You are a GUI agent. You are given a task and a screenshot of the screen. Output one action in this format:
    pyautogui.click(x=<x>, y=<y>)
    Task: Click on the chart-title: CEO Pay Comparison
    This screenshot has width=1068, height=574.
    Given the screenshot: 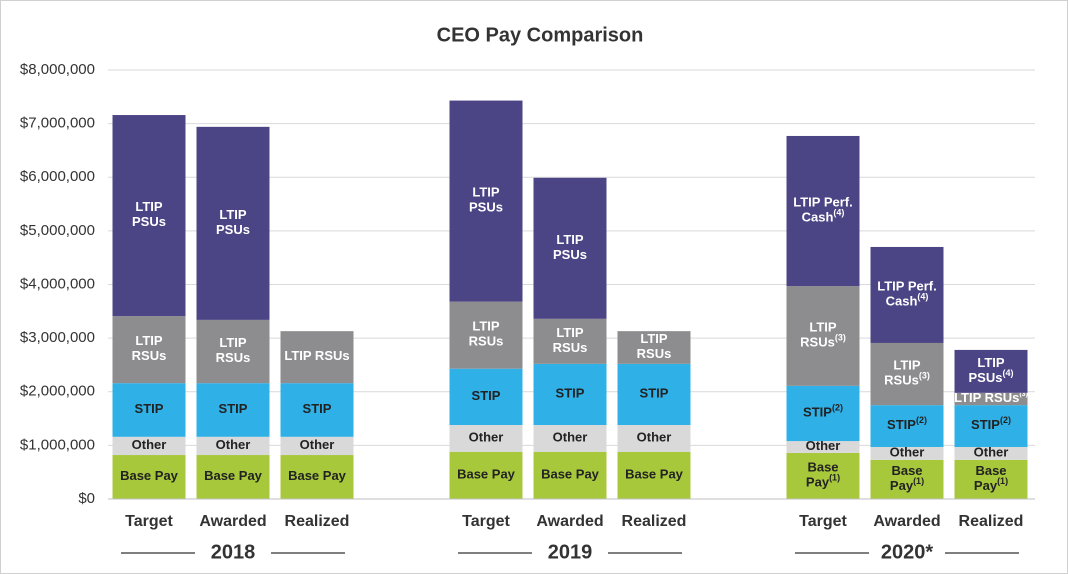 What is the action you would take?
    pyautogui.click(x=540, y=35)
    